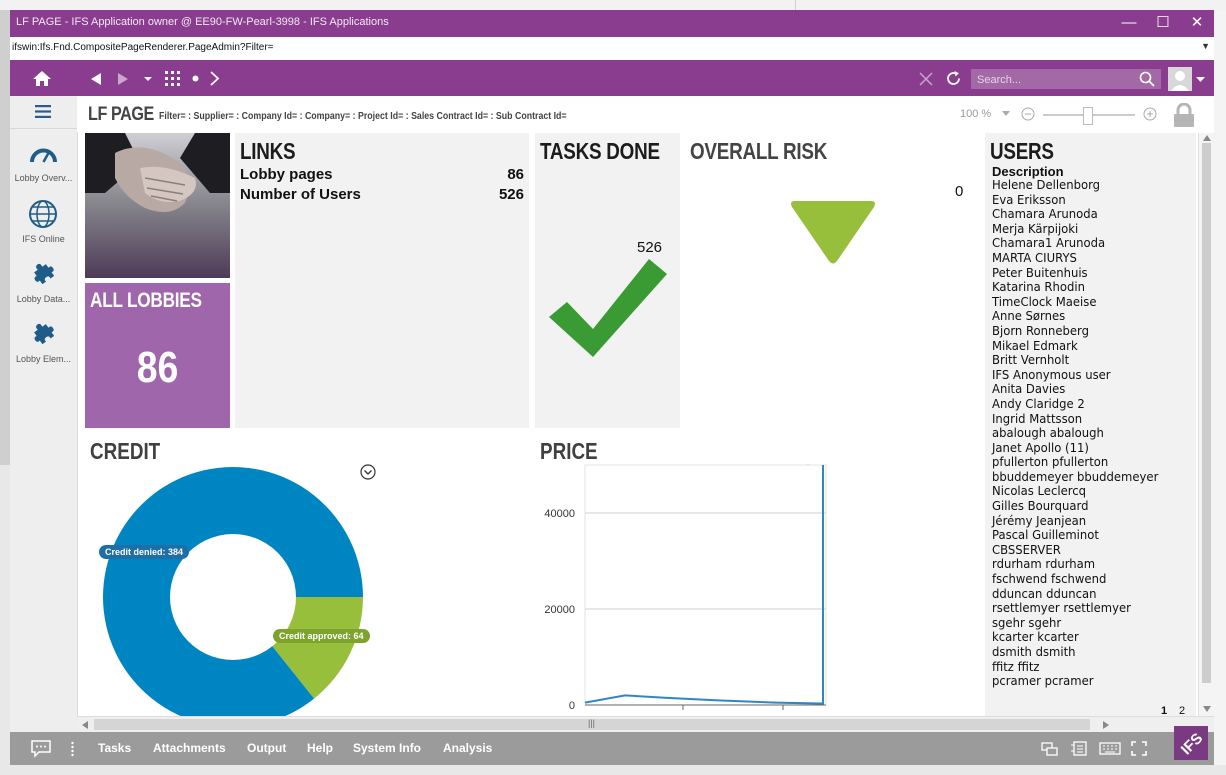 The height and width of the screenshot is (775, 1226). What do you see at coordinates (1206, 413) in the screenshot?
I see `vertical-scroll-thumb` at bounding box center [1206, 413].